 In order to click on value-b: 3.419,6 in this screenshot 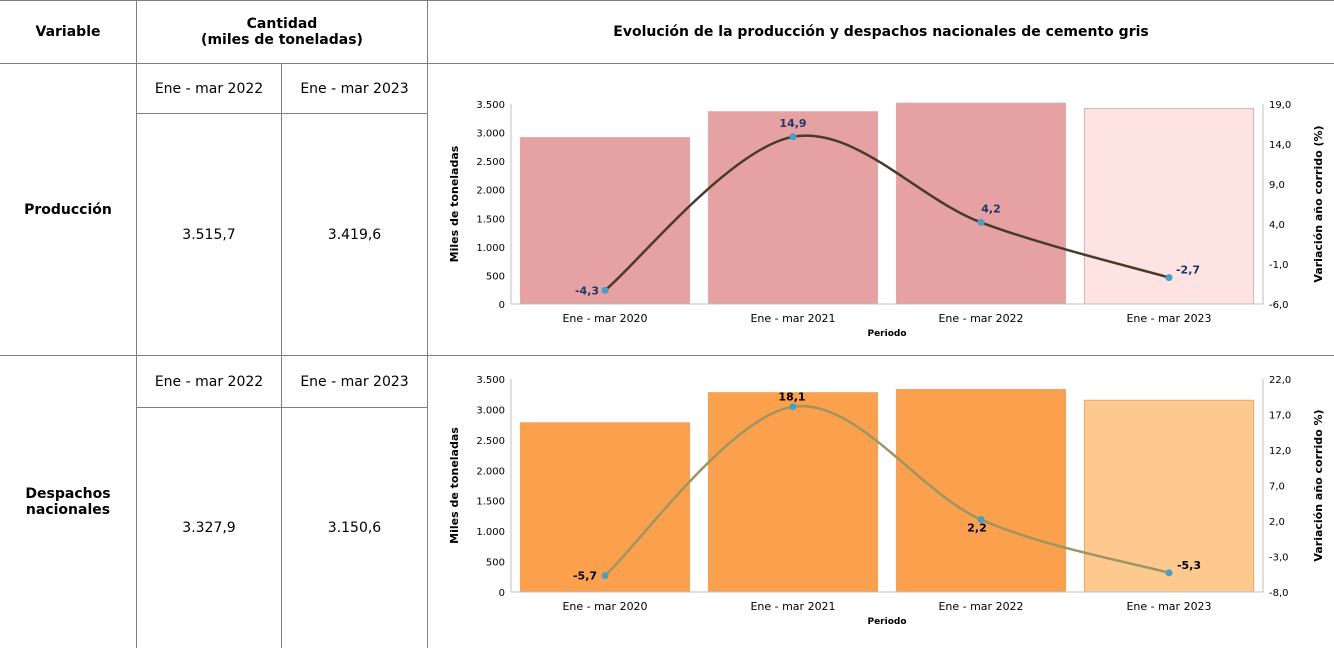, I will do `click(354, 234)`.